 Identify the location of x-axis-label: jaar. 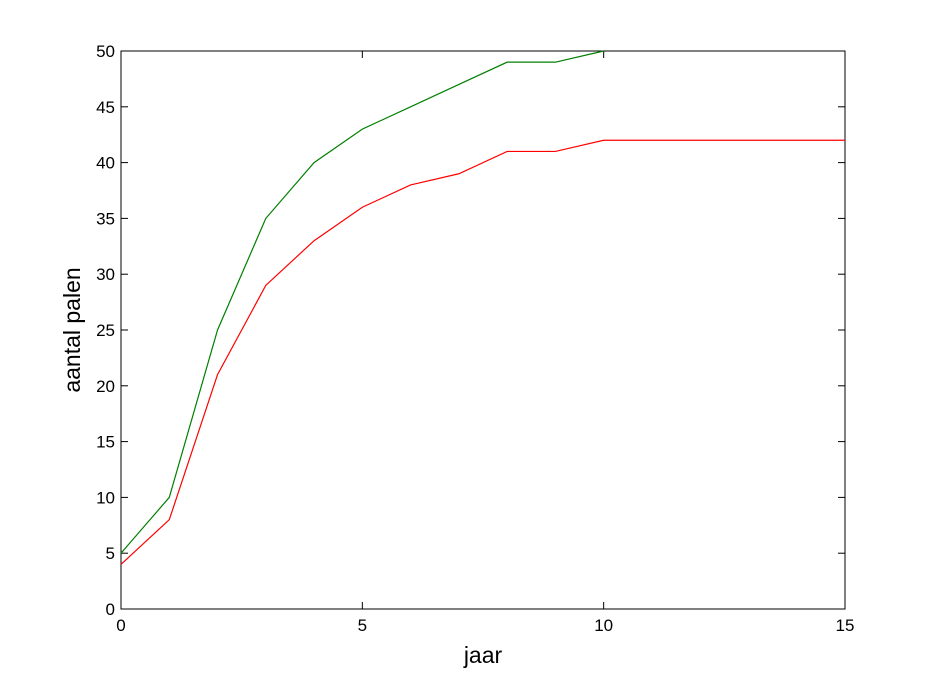
(483, 655).